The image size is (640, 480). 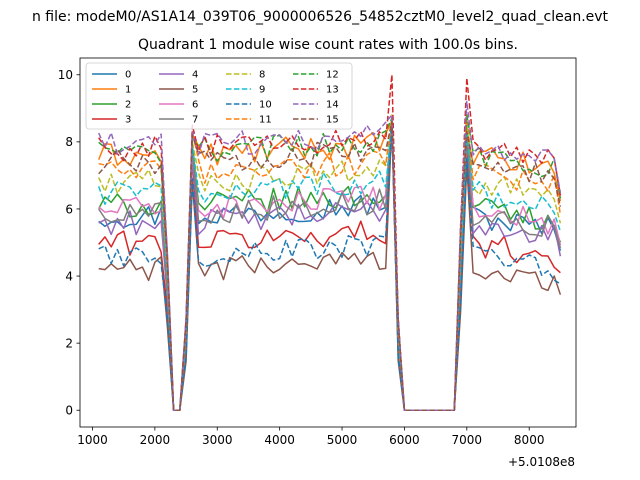 I want to click on x-tick-label: 6000, so click(x=404, y=440).